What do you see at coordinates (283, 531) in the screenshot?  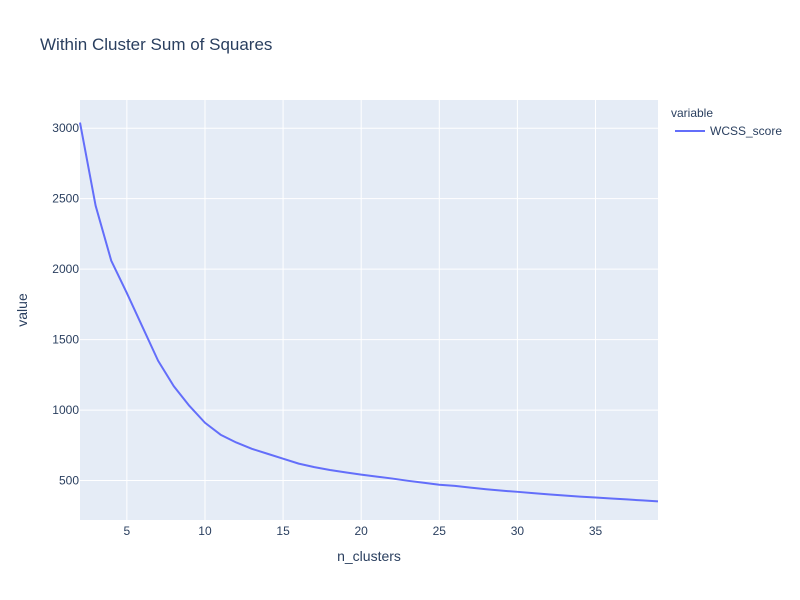 I see `x-tick-label: 15` at bounding box center [283, 531].